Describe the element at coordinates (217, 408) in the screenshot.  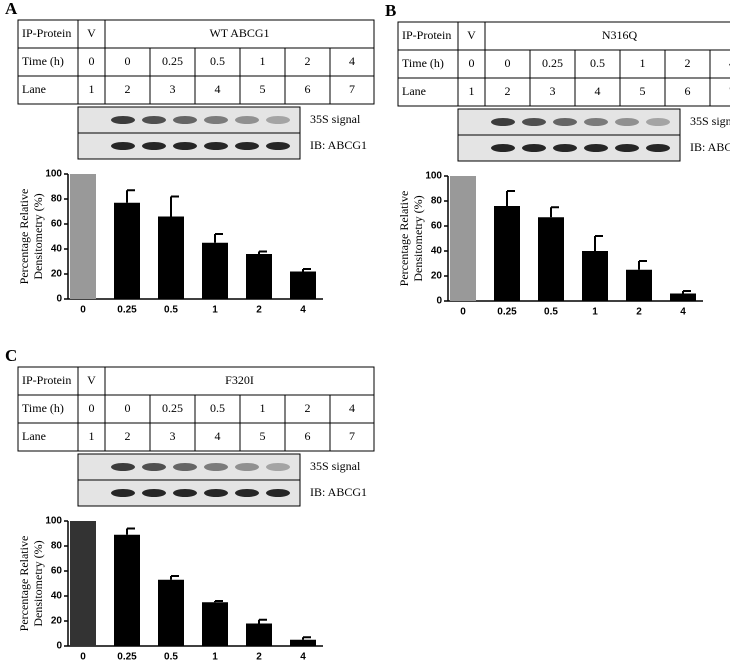
I see `table-cell: 0.5` at that location.